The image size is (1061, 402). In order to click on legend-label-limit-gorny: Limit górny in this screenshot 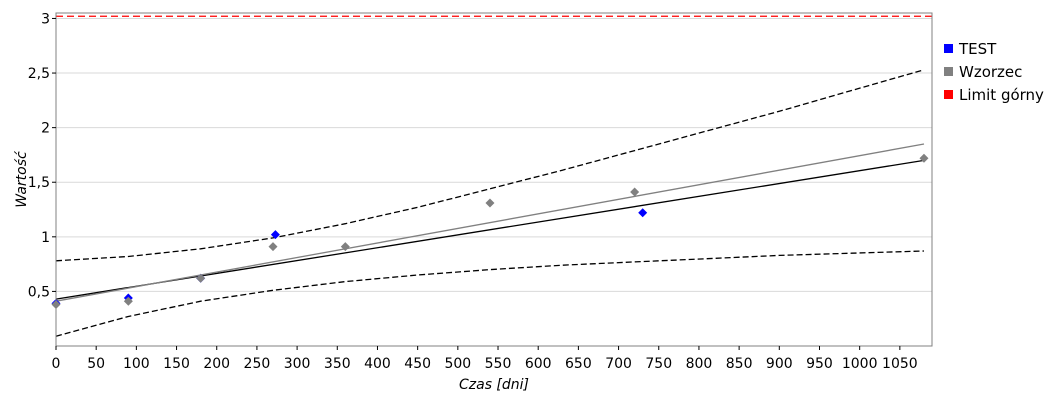, I will do `click(1001, 94)`.